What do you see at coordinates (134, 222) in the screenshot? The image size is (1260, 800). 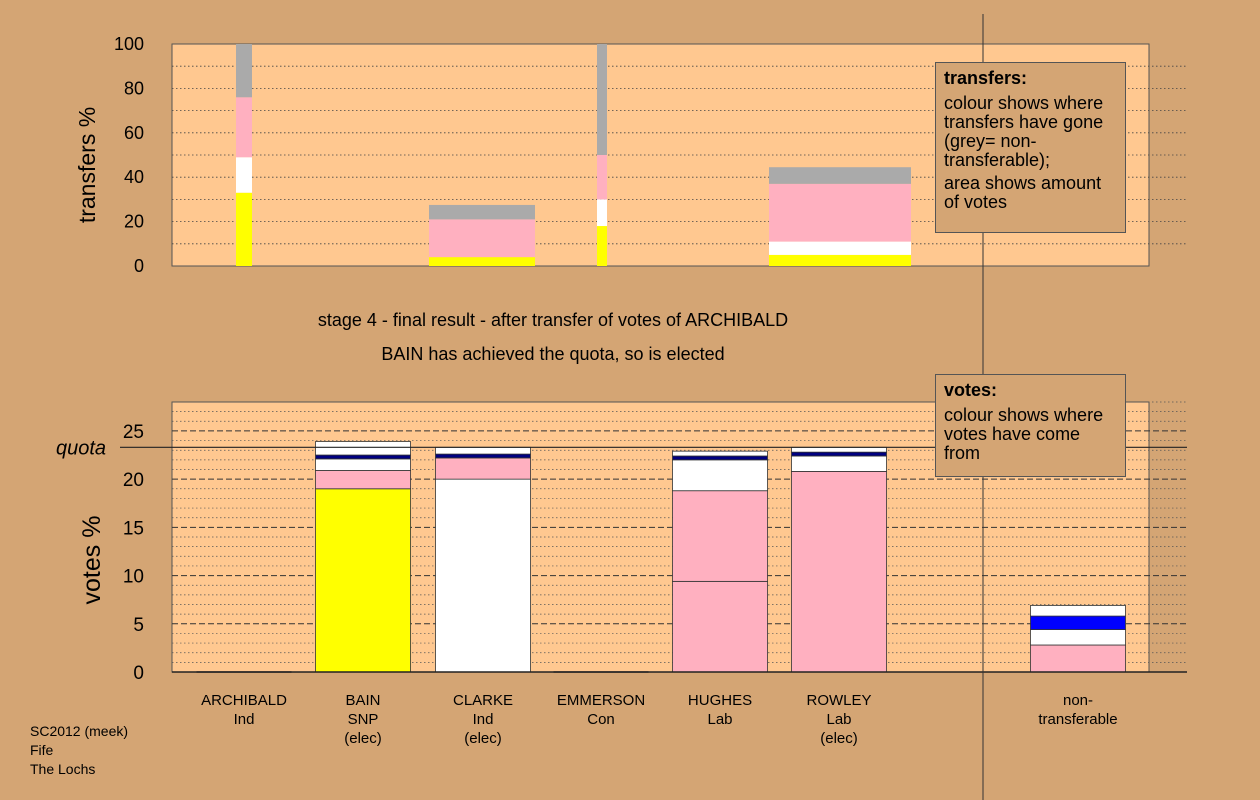 I see `transfers-y-tick-label: 20` at bounding box center [134, 222].